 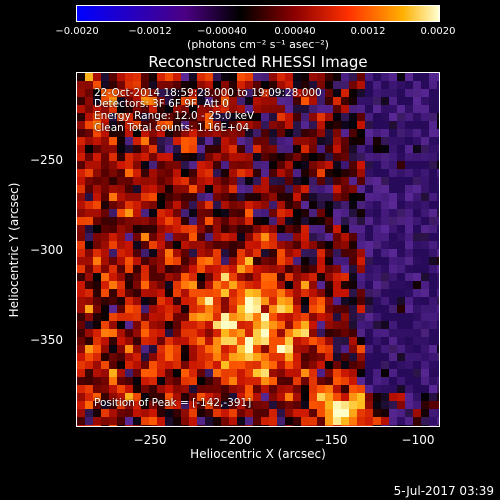 I want to click on plot-date-stamp: 5-Jul-2017 03:39, so click(x=443, y=491).